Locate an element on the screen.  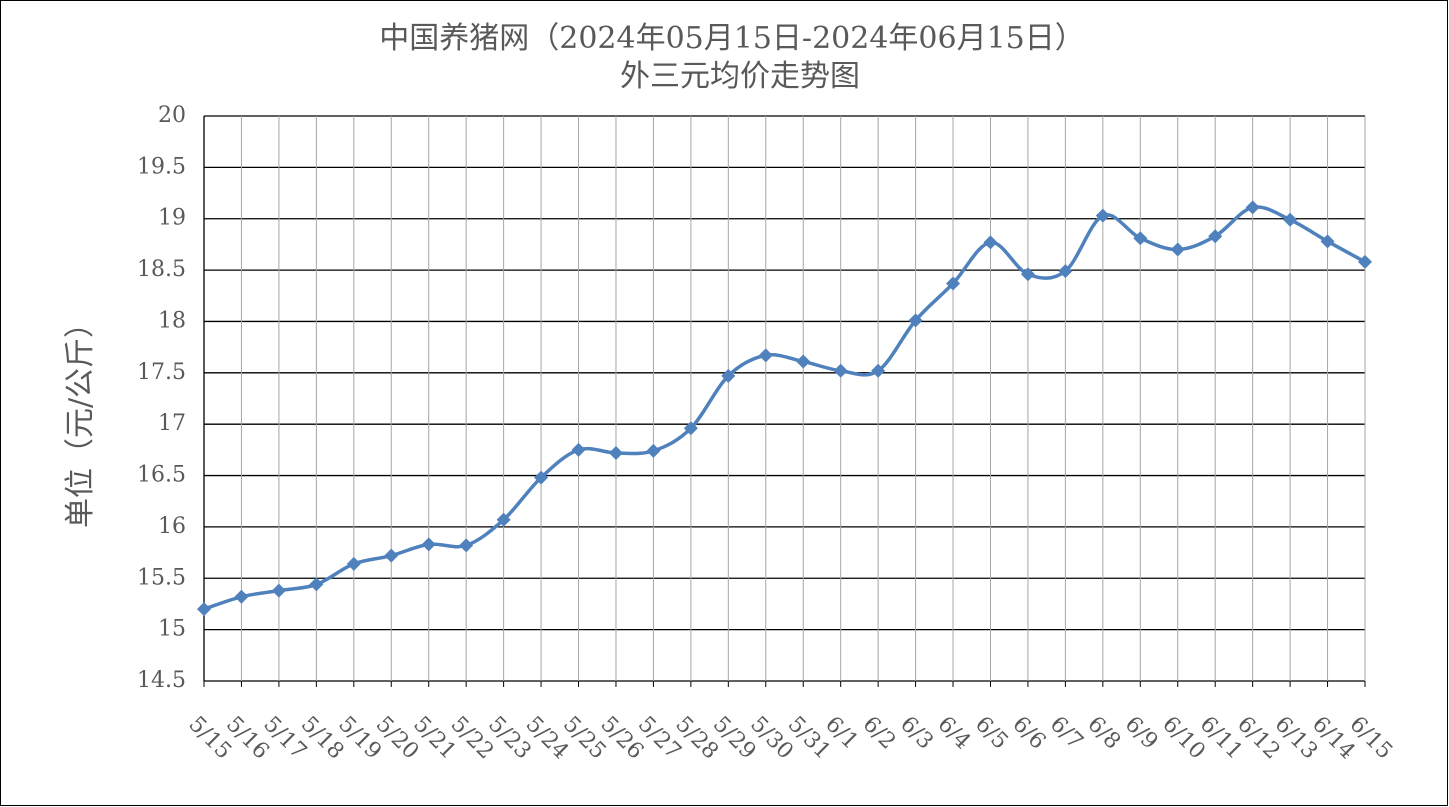
y-tick-label: 17 is located at coordinates (172, 423).